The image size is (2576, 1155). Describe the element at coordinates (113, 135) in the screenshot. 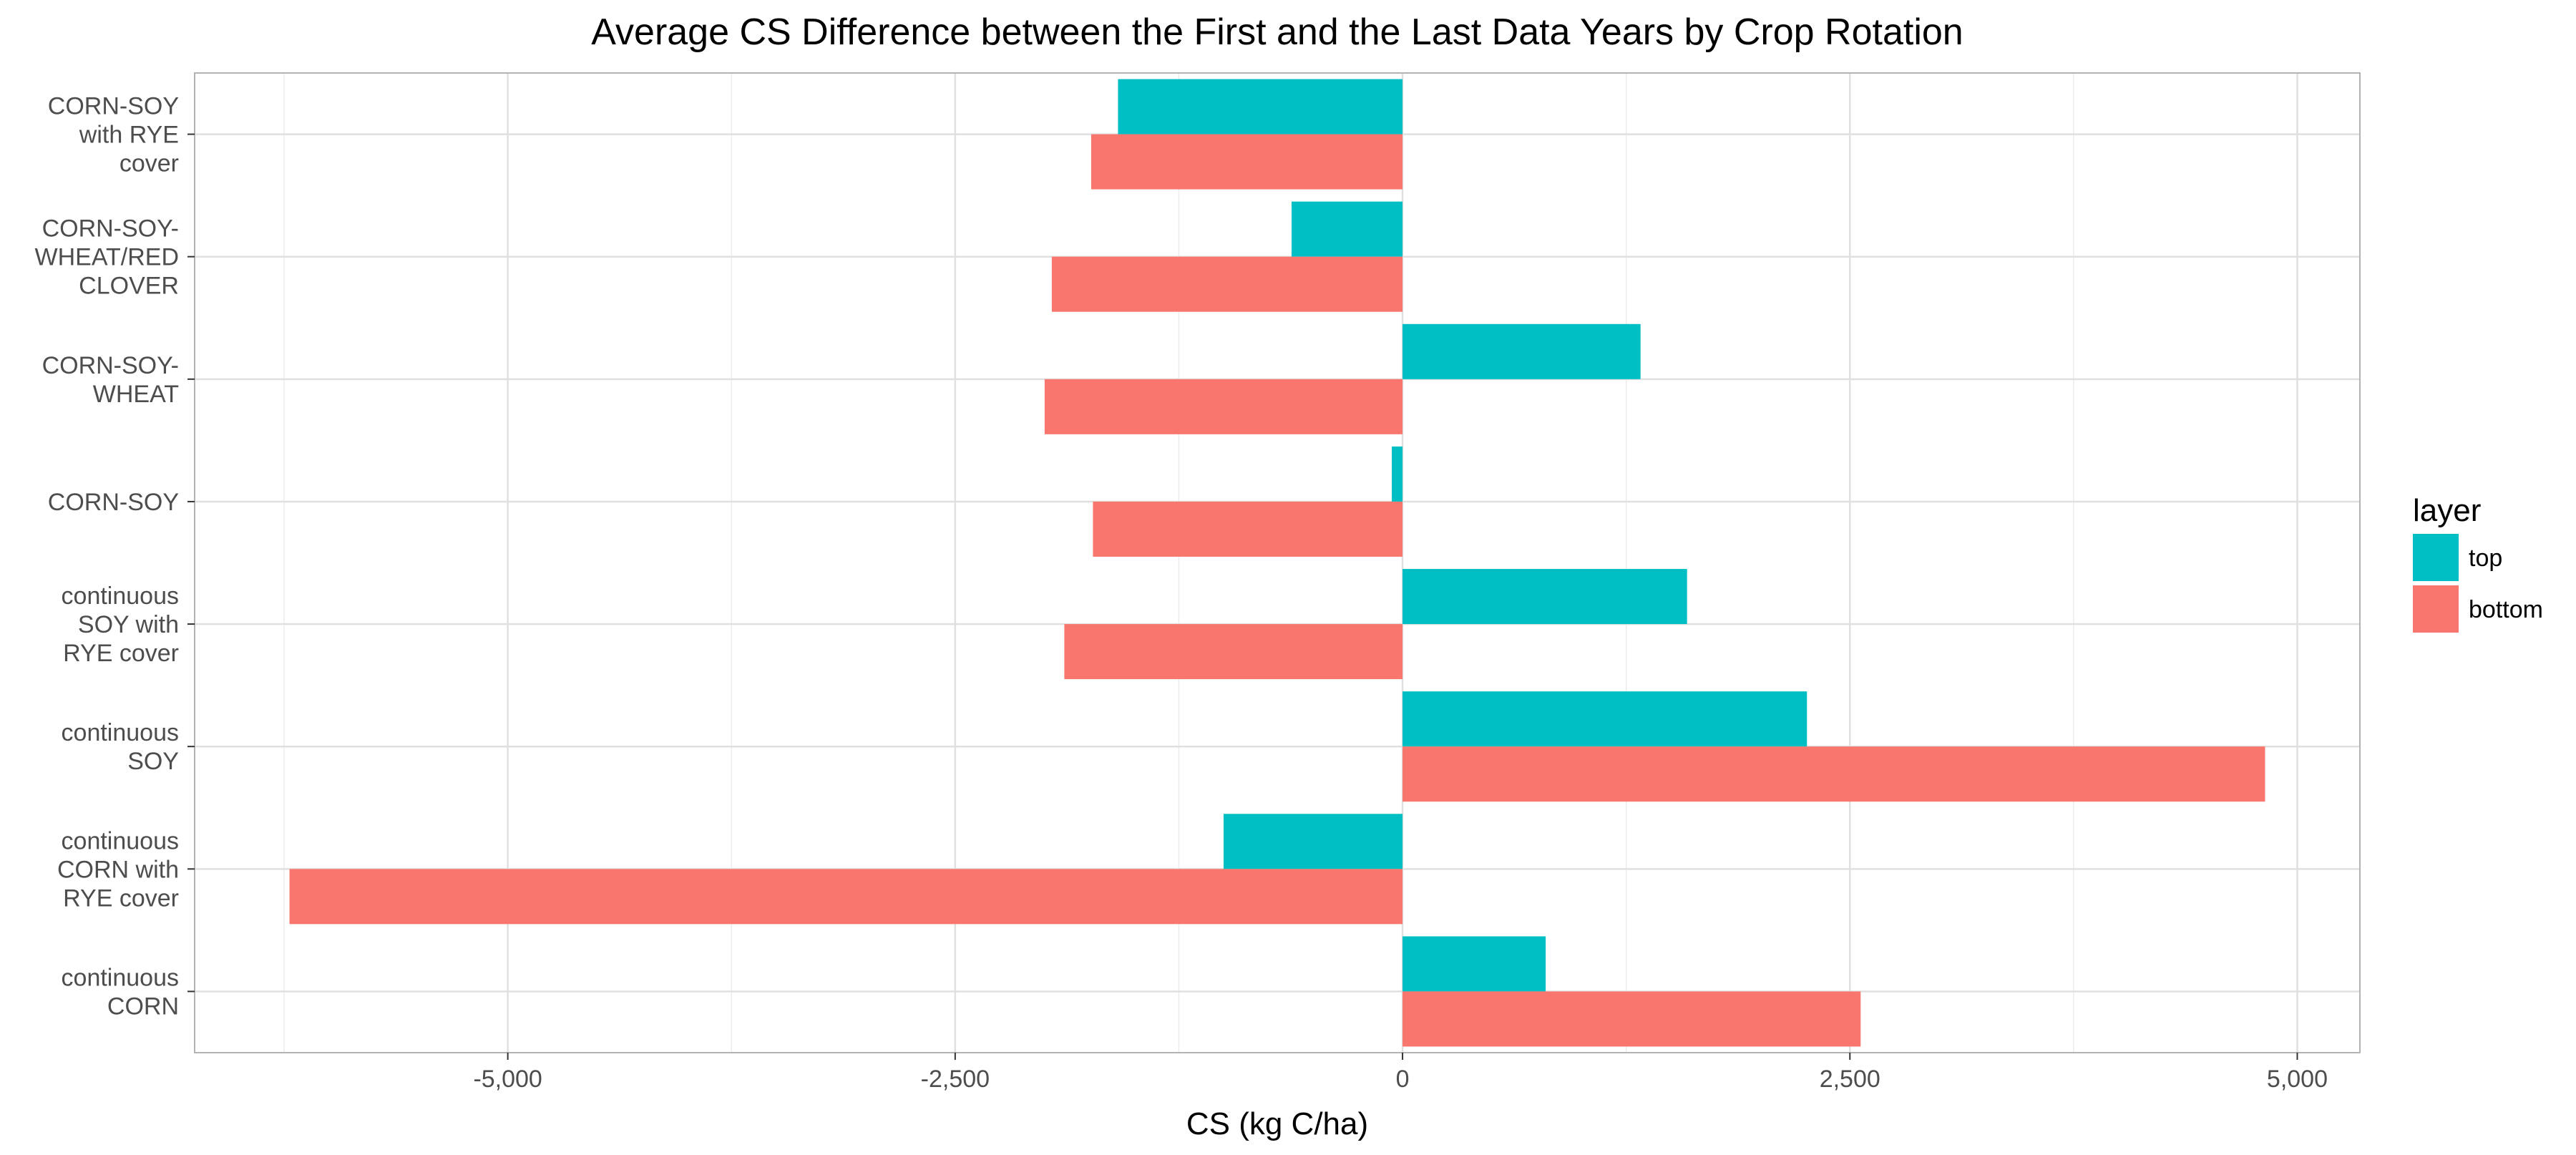

I see `y-tick-label: CORN-SOY with RYE cover` at that location.